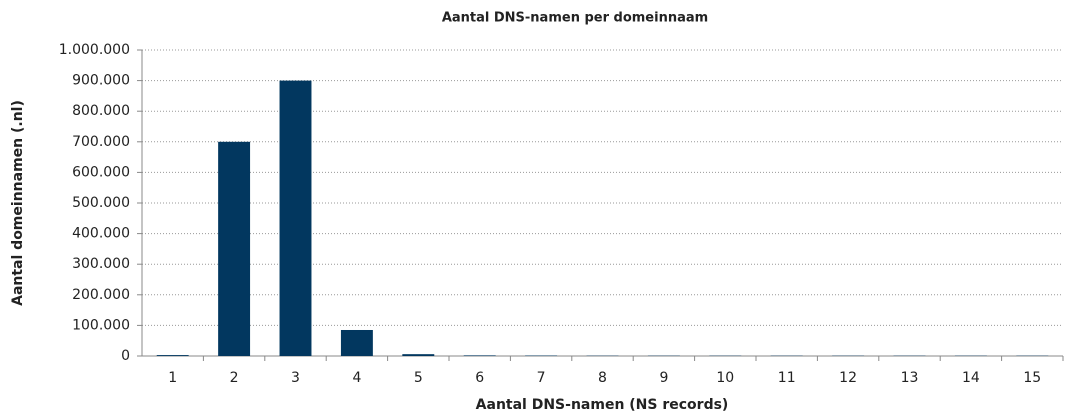  What do you see at coordinates (575, 18) in the screenshot?
I see `chart-title: Aantal DNS-namen per domeinnaam` at bounding box center [575, 18].